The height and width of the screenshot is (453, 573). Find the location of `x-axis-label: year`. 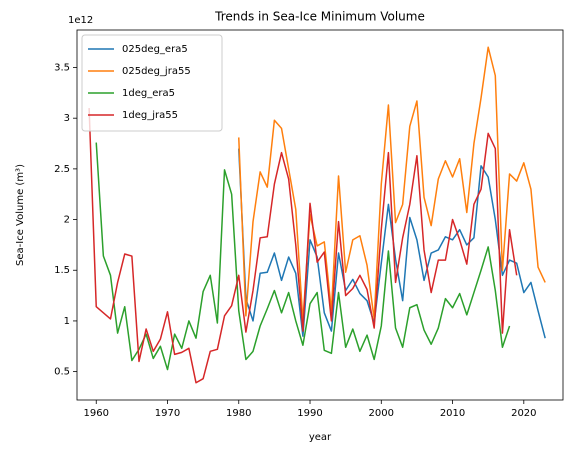

x-axis-label: year is located at coordinates (320, 437).